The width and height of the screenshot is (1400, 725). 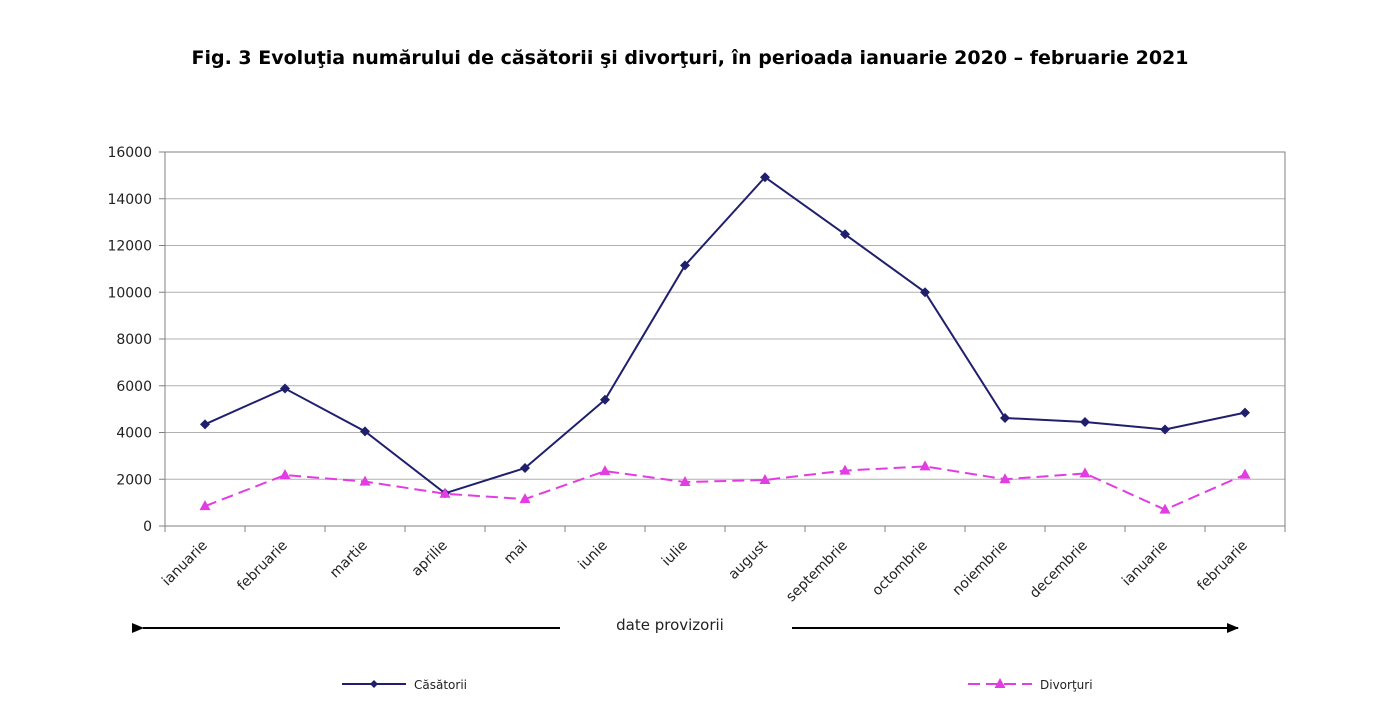 I want to click on y-tick-label: 14000, so click(x=129, y=200).